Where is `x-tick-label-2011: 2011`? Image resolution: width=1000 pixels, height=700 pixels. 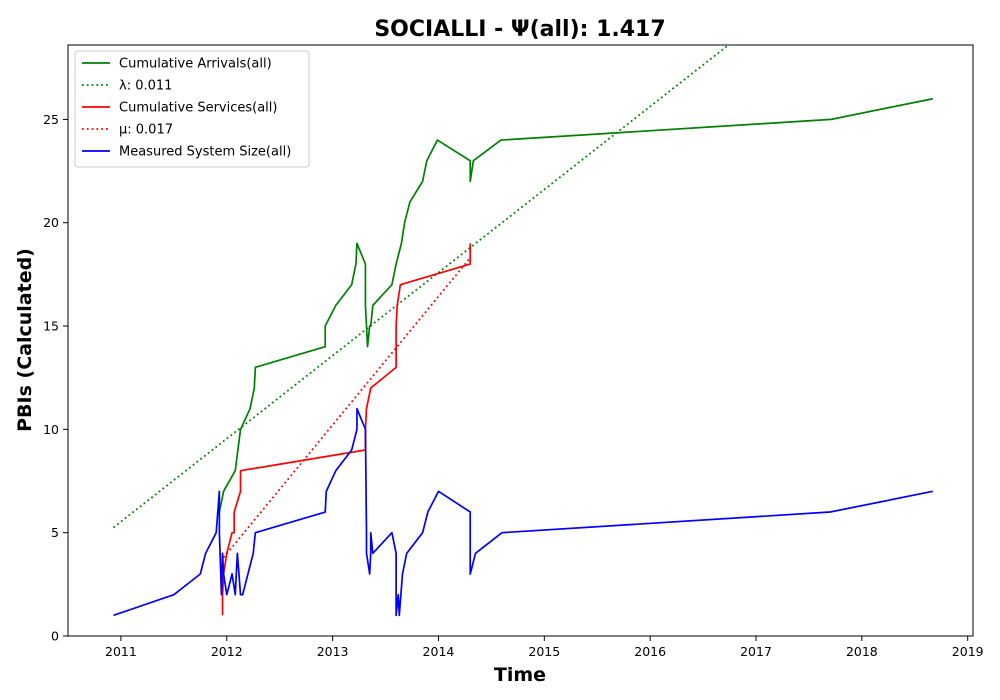
x-tick-label-2011: 2011 is located at coordinates (121, 651).